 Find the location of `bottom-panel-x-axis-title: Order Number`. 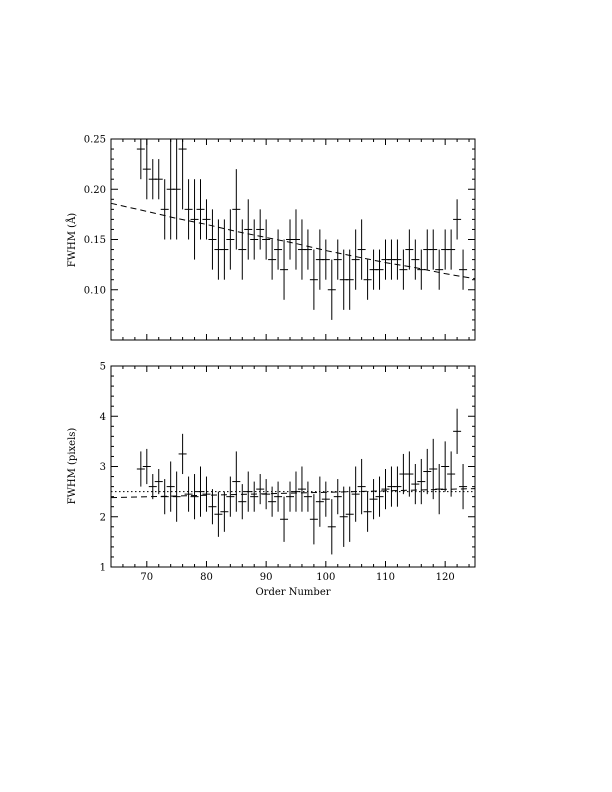

bottom-panel-x-axis-title: Order Number is located at coordinates (292, 592).